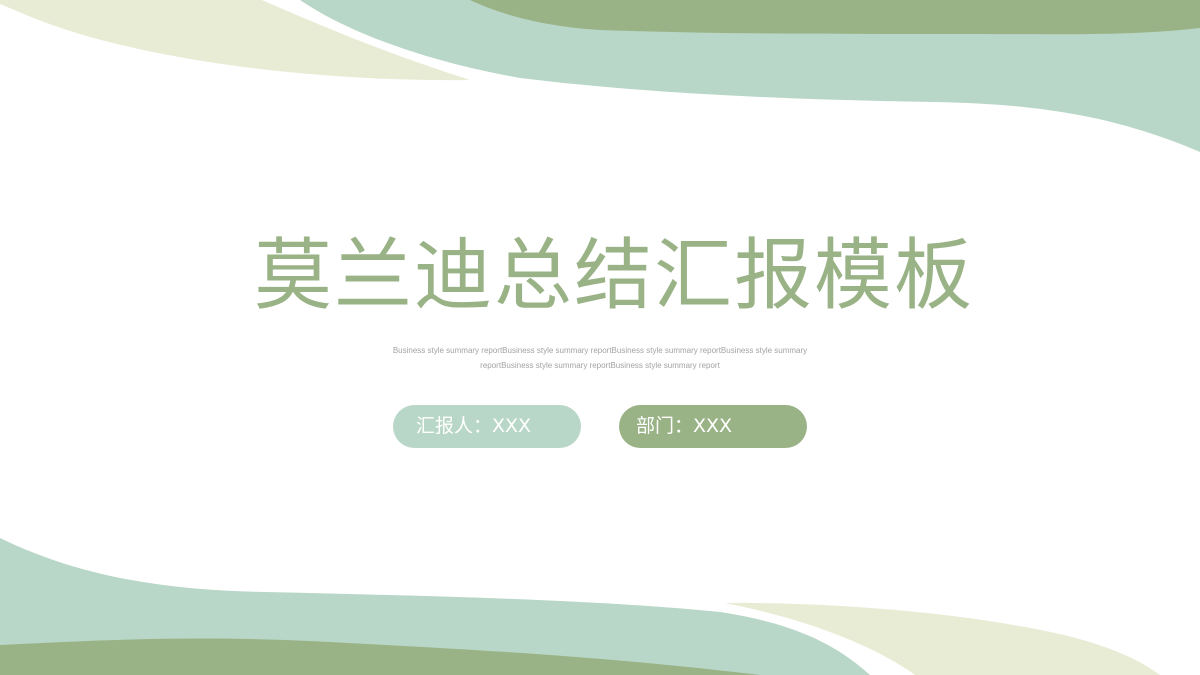 Image resolution: width=1200 pixels, height=675 pixels. Describe the element at coordinates (613, 276) in the screenshot. I see `slide-title: 莫兰迪总结汇报模板` at that location.